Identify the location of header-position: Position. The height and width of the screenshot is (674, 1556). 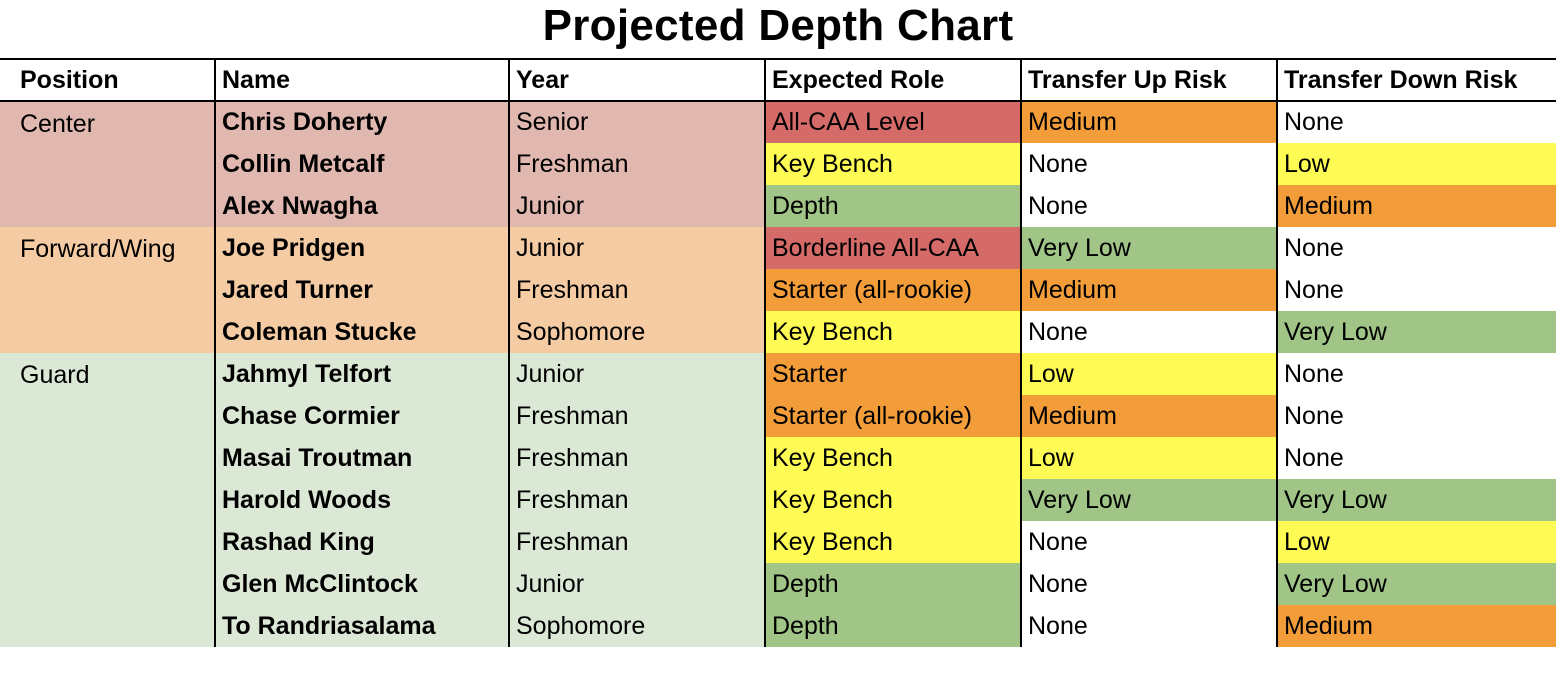
(107, 80).